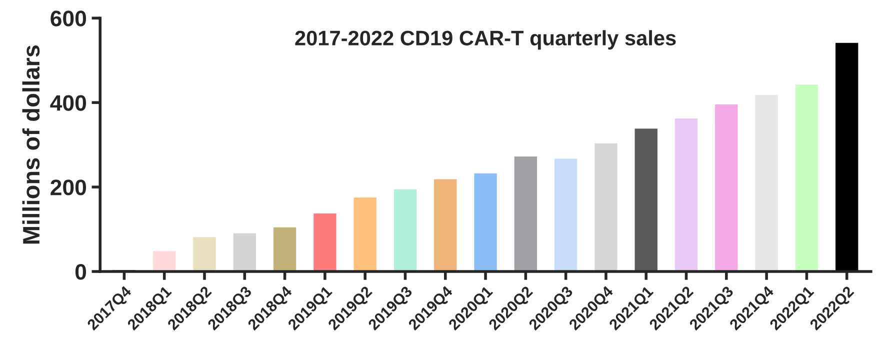 This screenshot has width=886, height=362. Describe the element at coordinates (68, 18) in the screenshot. I see `y-tick-label: 600` at that location.